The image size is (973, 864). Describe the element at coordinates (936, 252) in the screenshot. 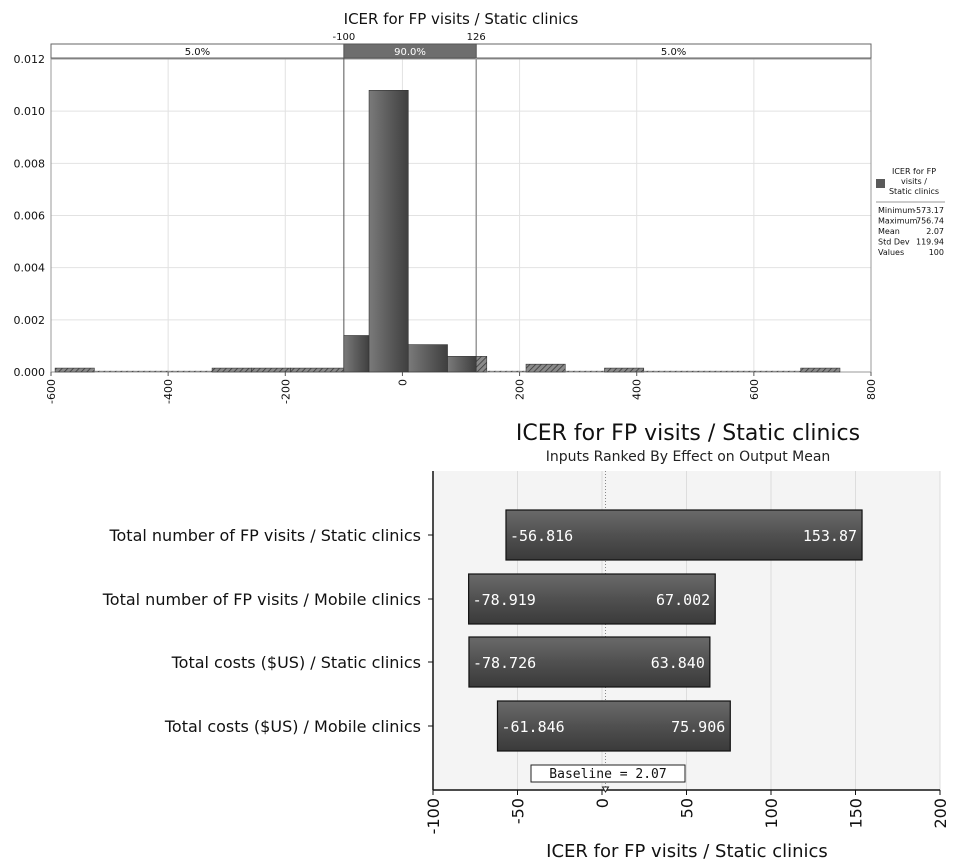

I see `legend-stat-value: 100` at that location.